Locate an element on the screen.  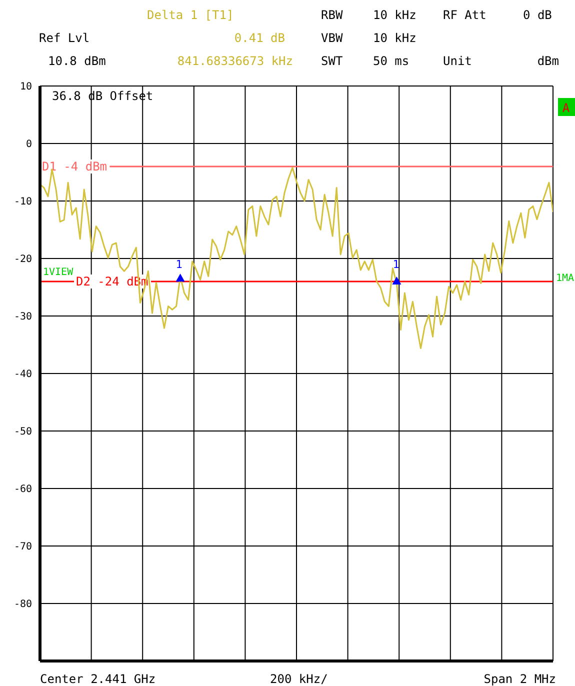
text: Unit is located at coordinates (457, 61).